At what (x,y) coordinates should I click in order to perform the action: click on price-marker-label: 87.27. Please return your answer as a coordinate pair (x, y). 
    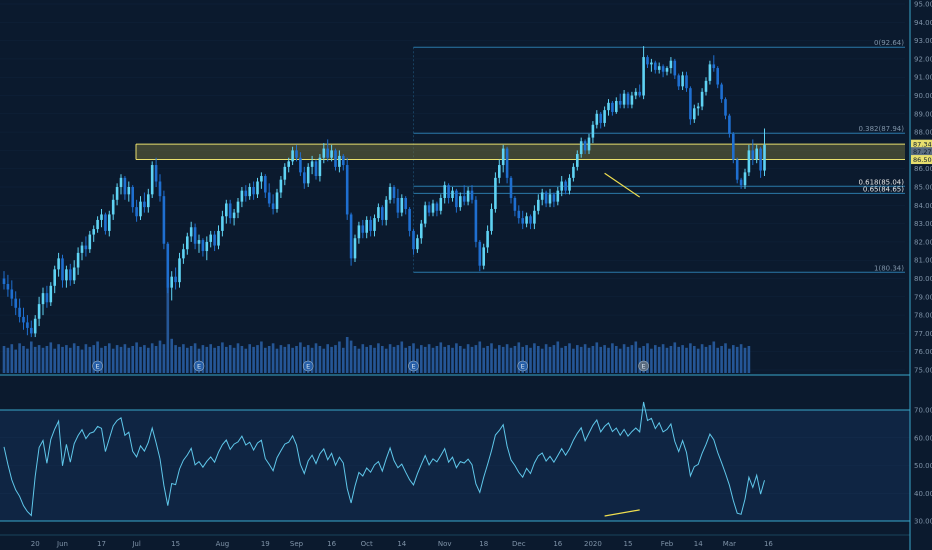
    Looking at the image, I should click on (922, 152).